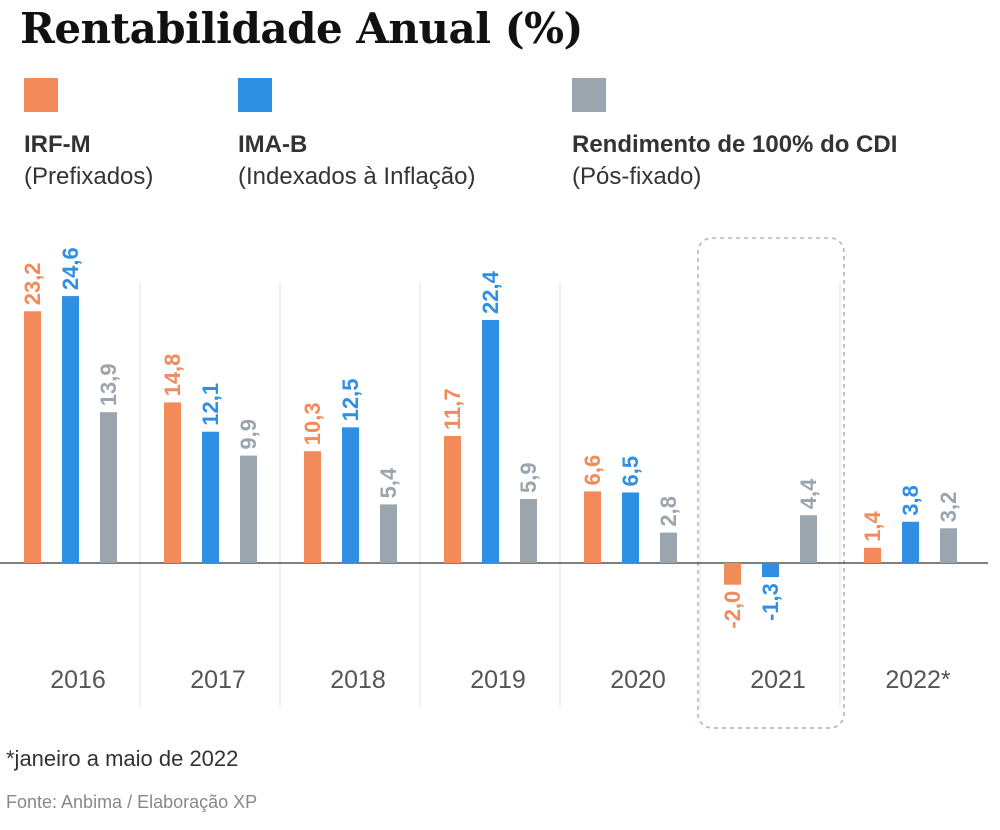 This screenshot has width=1000, height=830. What do you see at coordinates (668, 511) in the screenshot?
I see `data-label-2020-s3: 2,8` at bounding box center [668, 511].